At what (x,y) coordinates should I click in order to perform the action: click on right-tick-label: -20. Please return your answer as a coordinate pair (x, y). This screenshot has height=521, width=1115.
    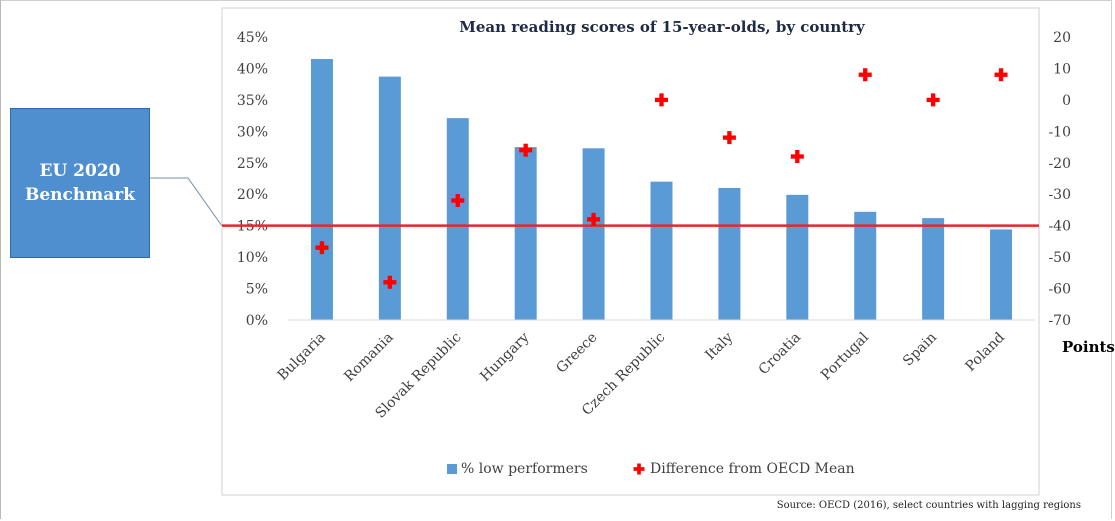
    Looking at the image, I should click on (1059, 164).